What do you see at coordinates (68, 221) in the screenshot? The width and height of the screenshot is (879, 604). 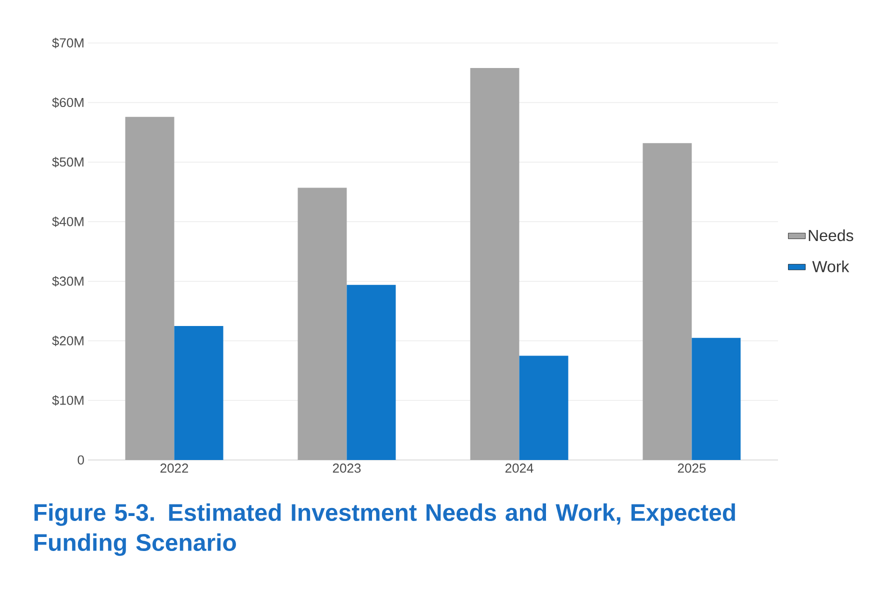 I see `y-tick-label: $40M` at bounding box center [68, 221].